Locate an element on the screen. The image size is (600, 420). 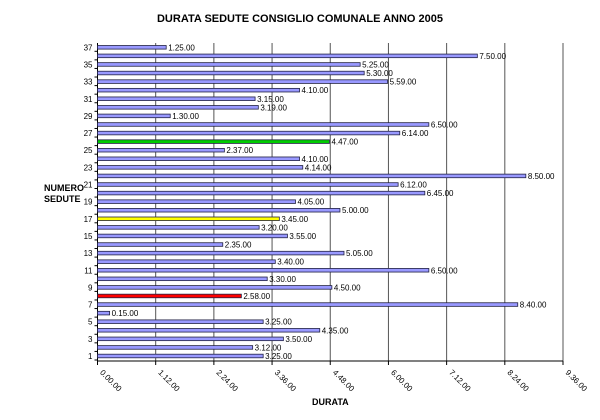
bar-value-label: 3.55.00 is located at coordinates (302, 236).